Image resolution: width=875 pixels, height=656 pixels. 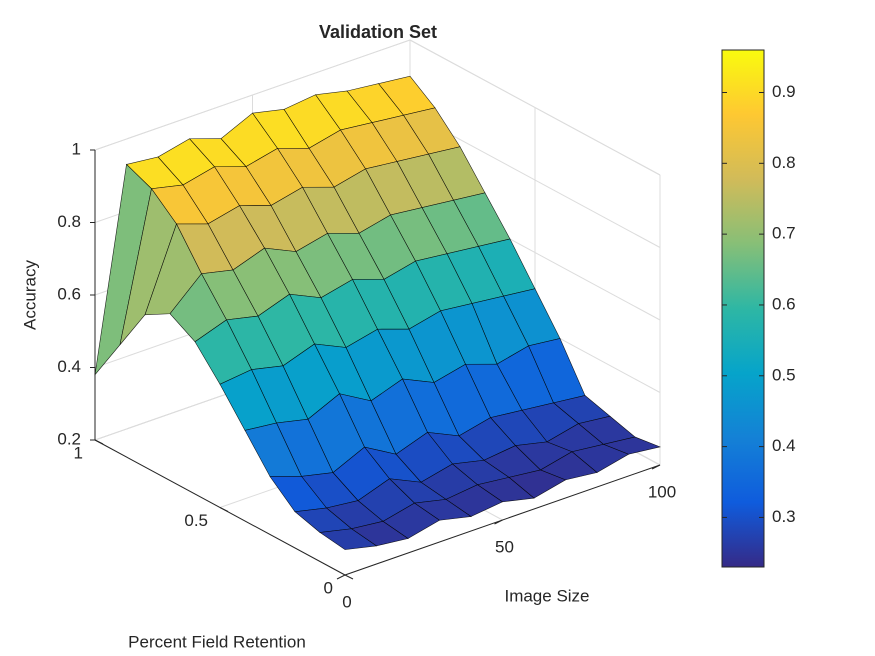 I want to click on chart-title: Validation Set, so click(x=378, y=32).